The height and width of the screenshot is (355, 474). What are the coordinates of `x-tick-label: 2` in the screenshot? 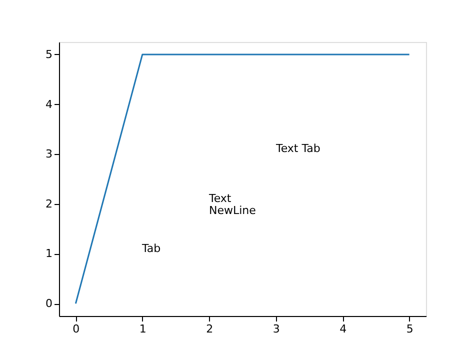 It's located at (210, 329).